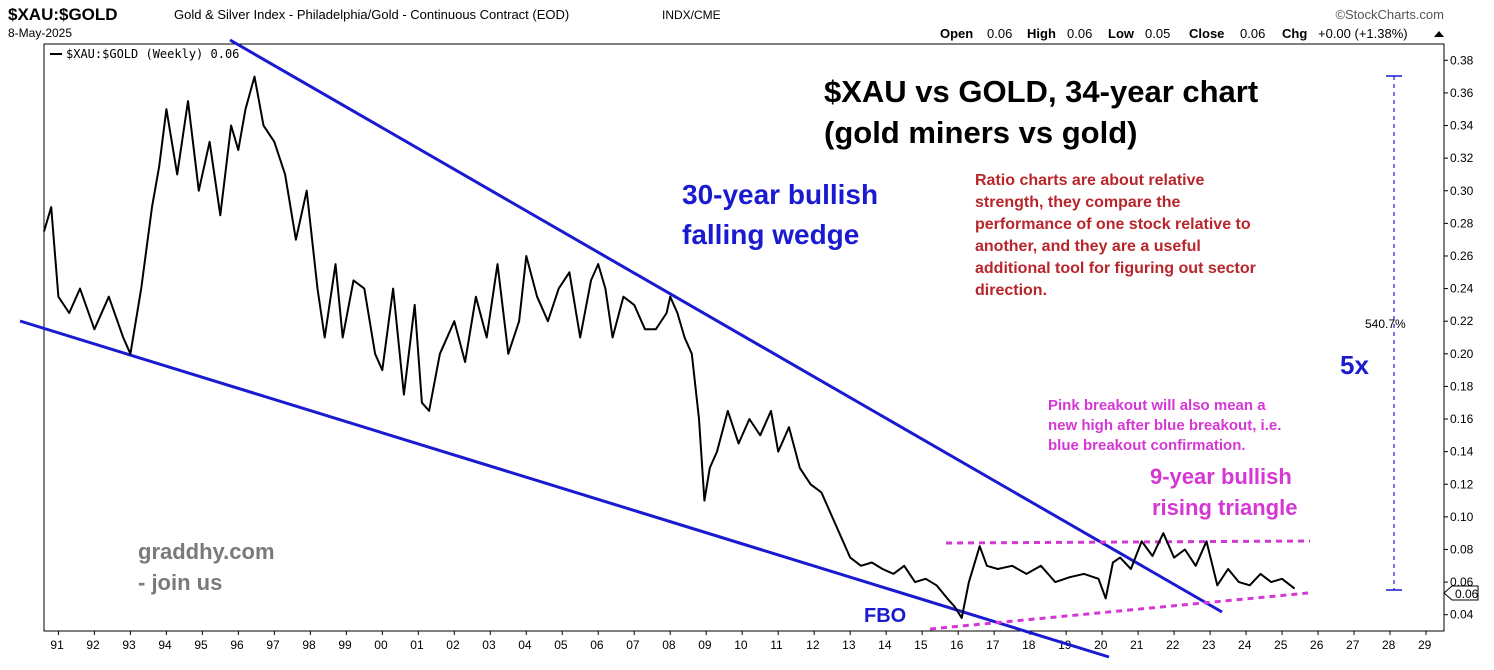  What do you see at coordinates (1121, 33) in the screenshot?
I see `low-label: Low` at bounding box center [1121, 33].